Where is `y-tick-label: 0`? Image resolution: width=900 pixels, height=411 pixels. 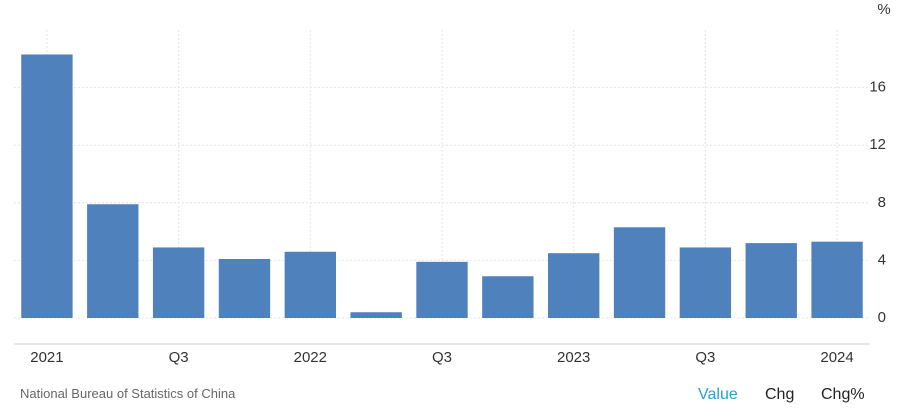
y-tick-label: 0 is located at coordinates (882, 317).